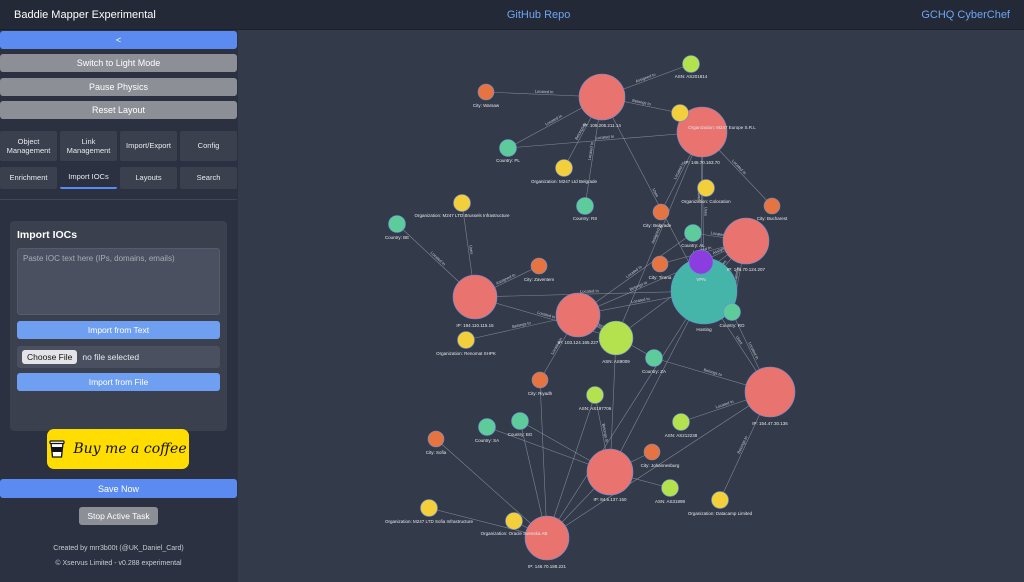 Image resolution: width=1024 pixels, height=582 pixels. Describe the element at coordinates (508, 160) in the screenshot. I see `node-label: Country: PL` at that location.